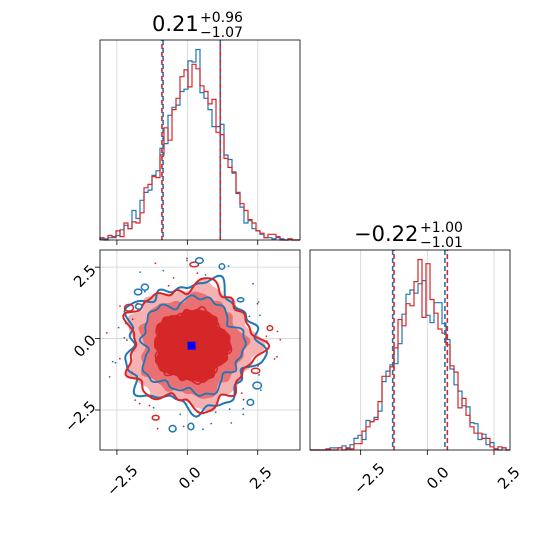 The width and height of the screenshot is (550, 550). Describe the element at coordinates (441, 228) in the screenshot. I see `marginal-2-title-plus: +1.00` at that location.